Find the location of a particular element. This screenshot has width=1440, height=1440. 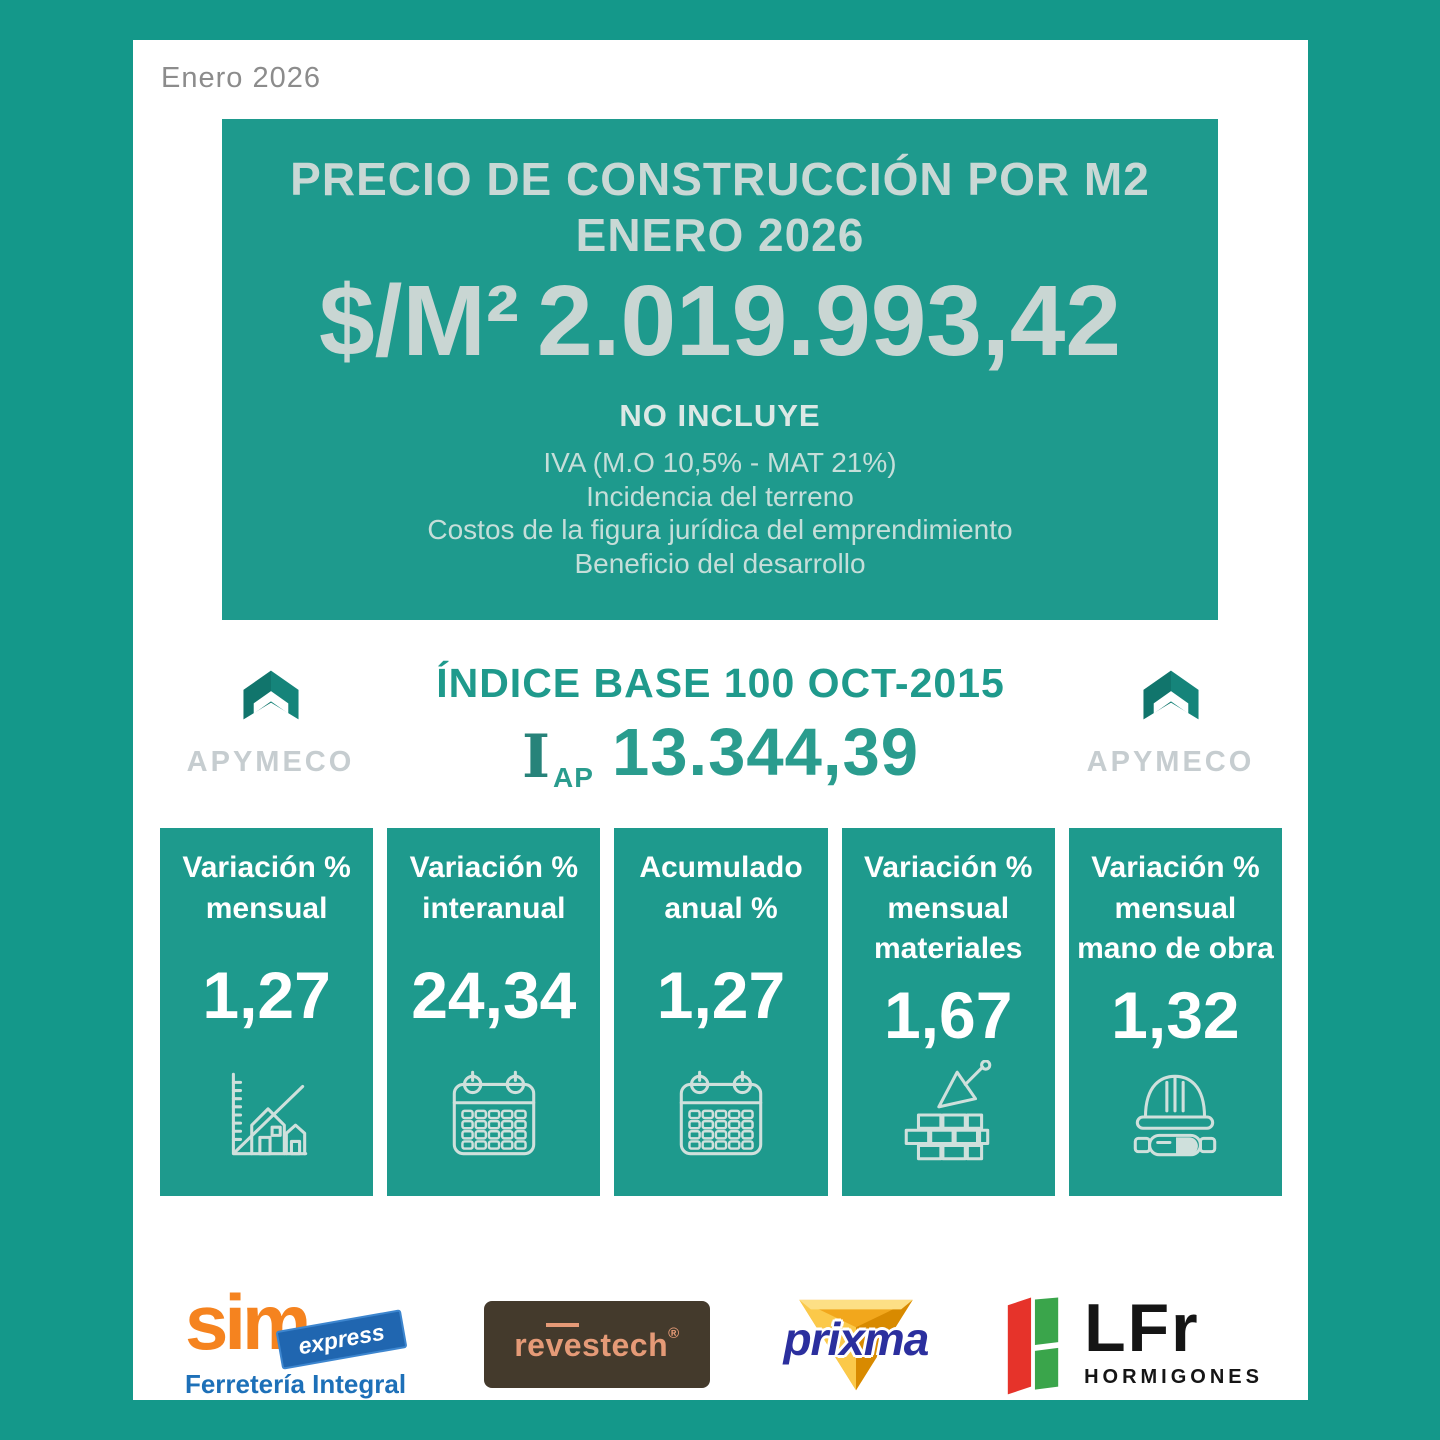

index-symbol-subscript: AP is located at coordinates (573, 777).